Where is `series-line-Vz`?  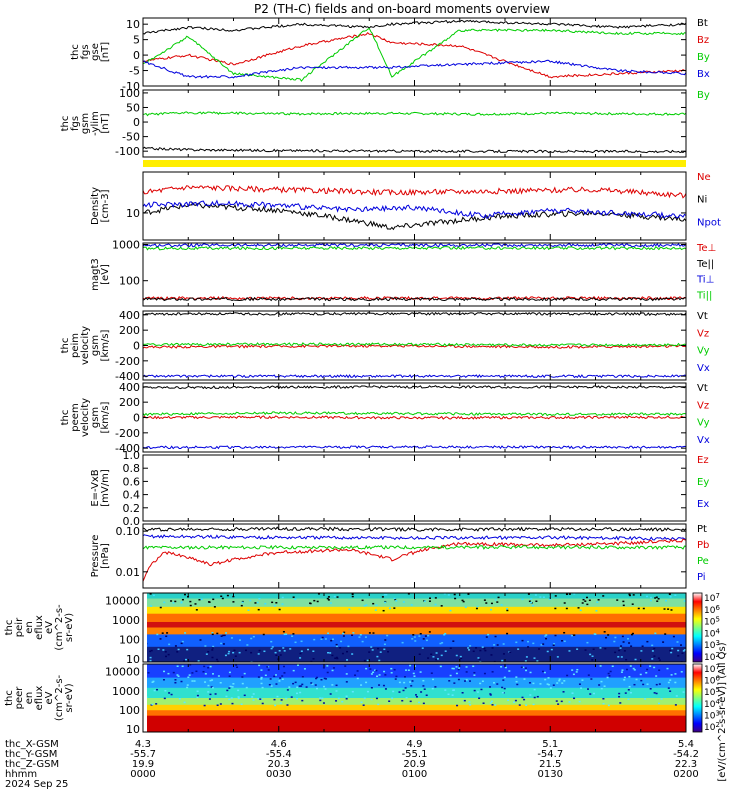 series-line-Vz is located at coordinates (414, 417).